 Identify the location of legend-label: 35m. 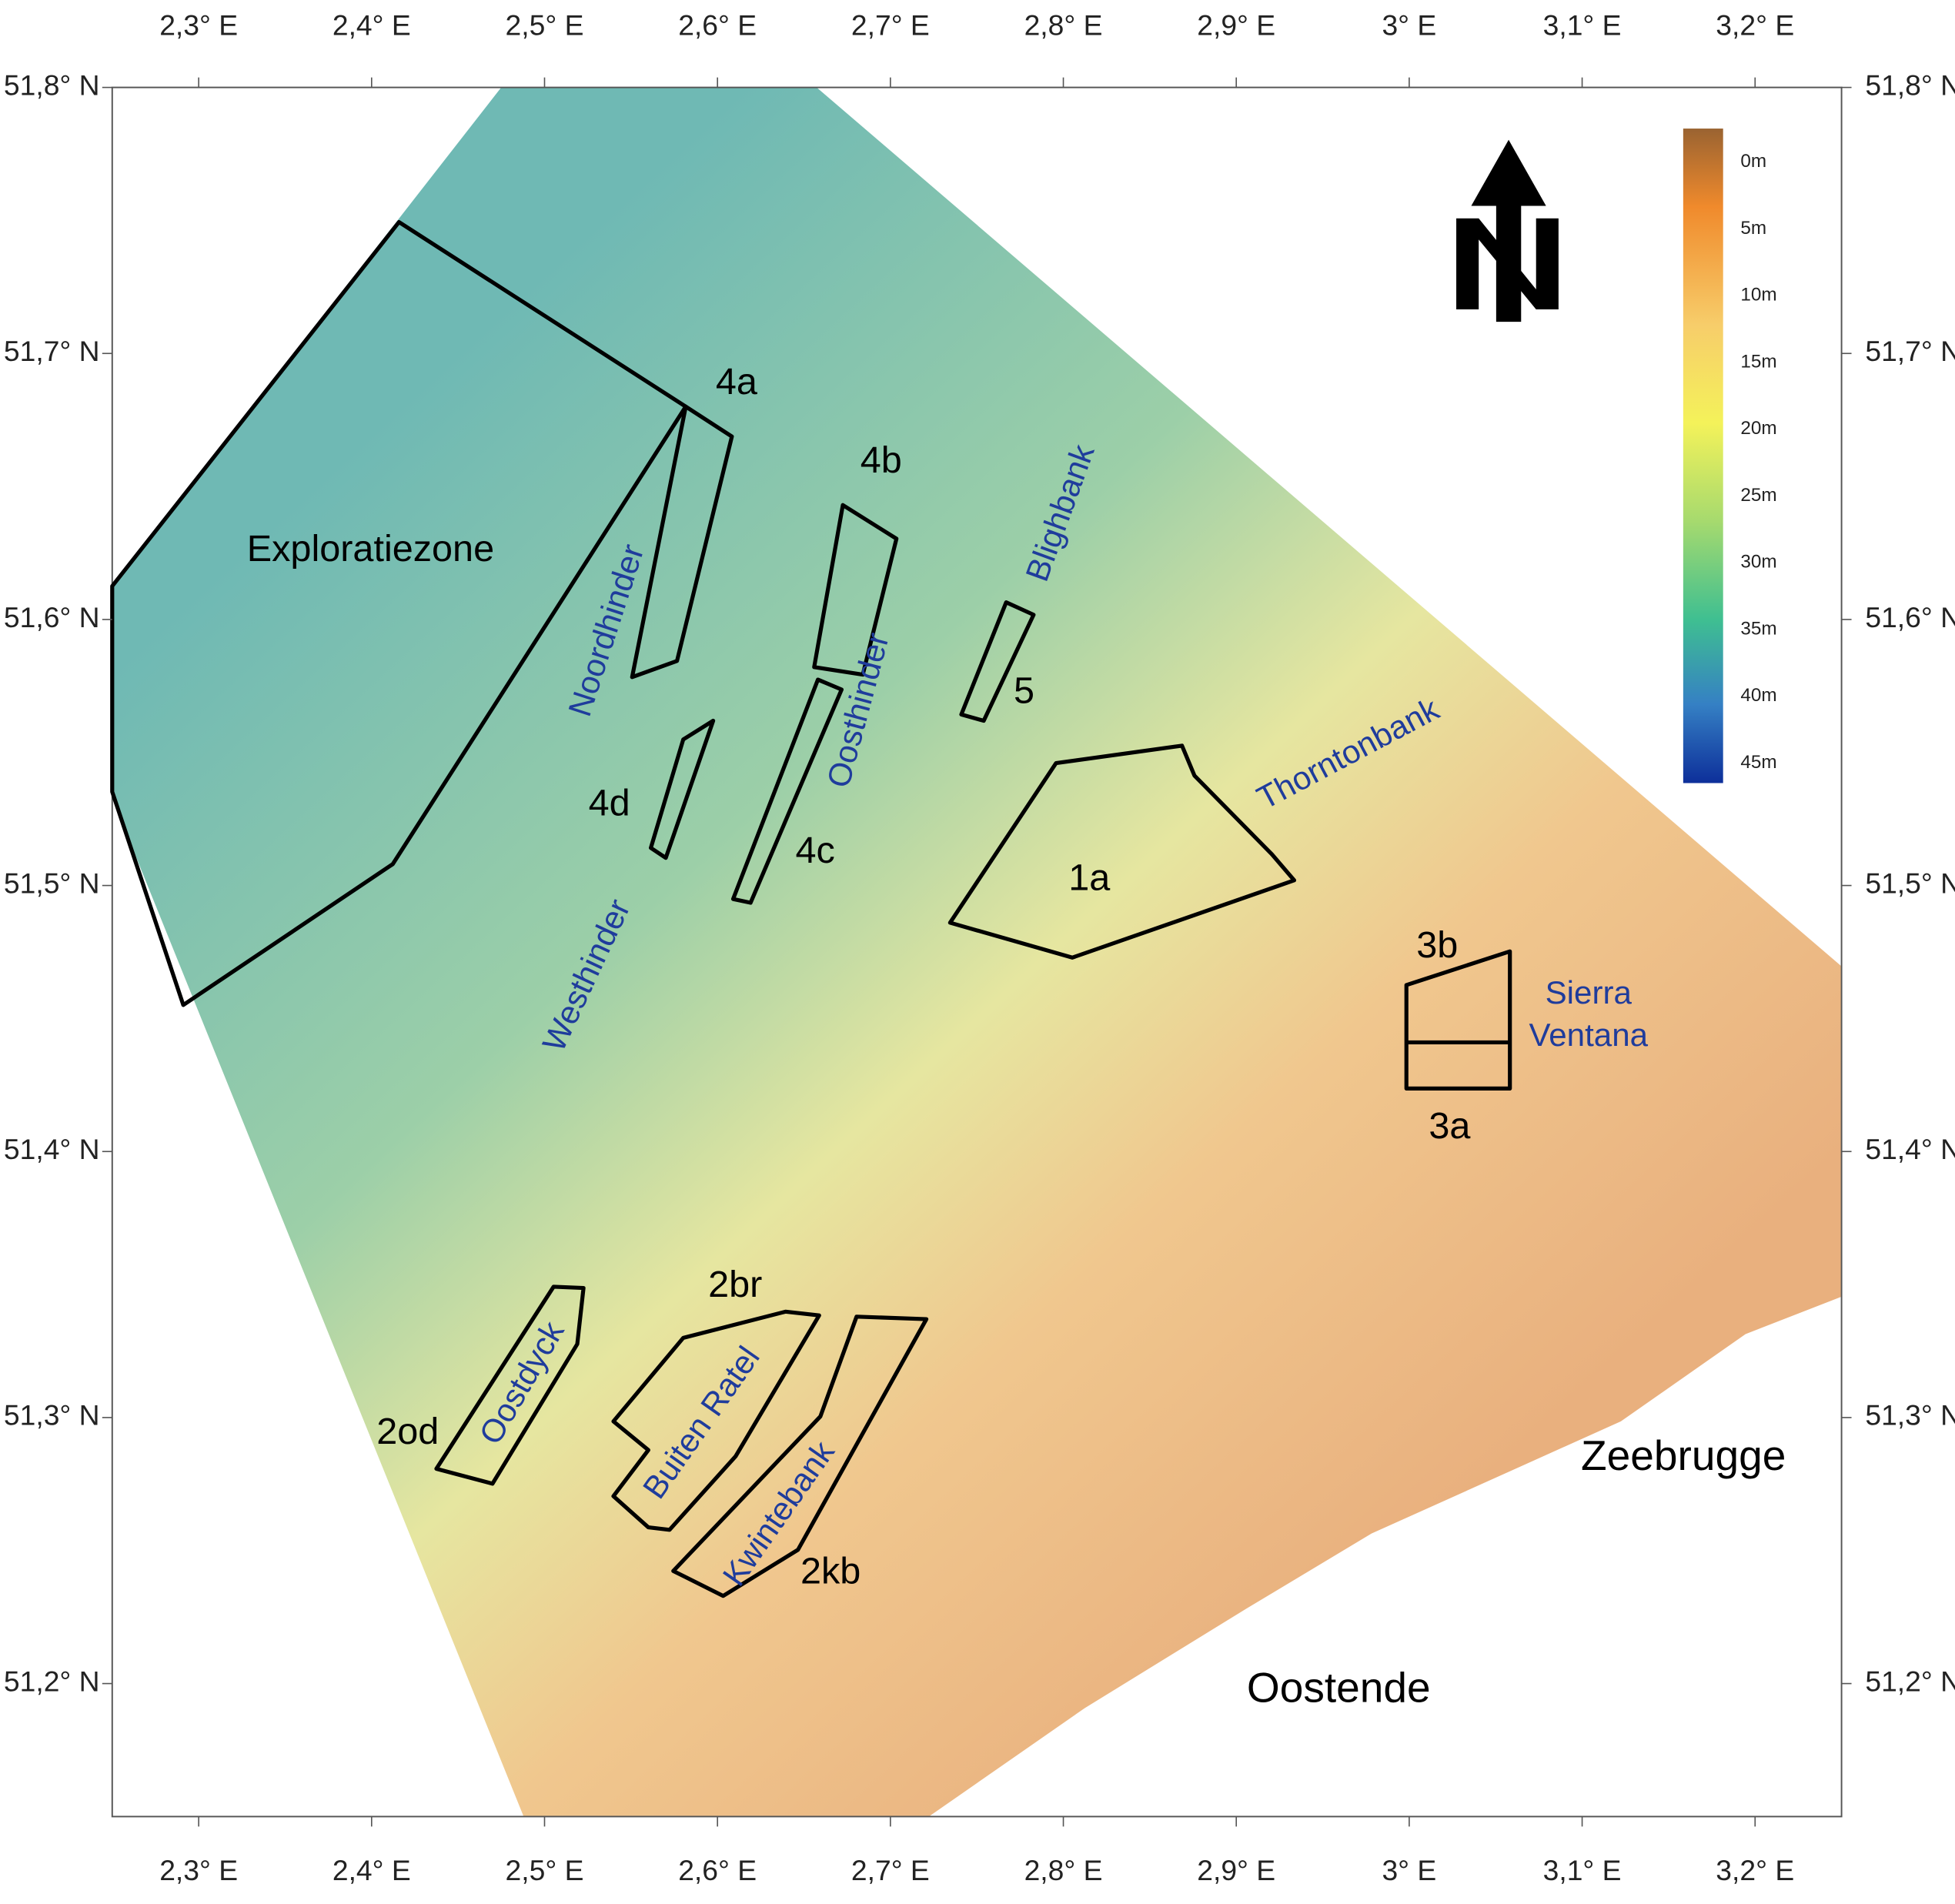
(1758, 628).